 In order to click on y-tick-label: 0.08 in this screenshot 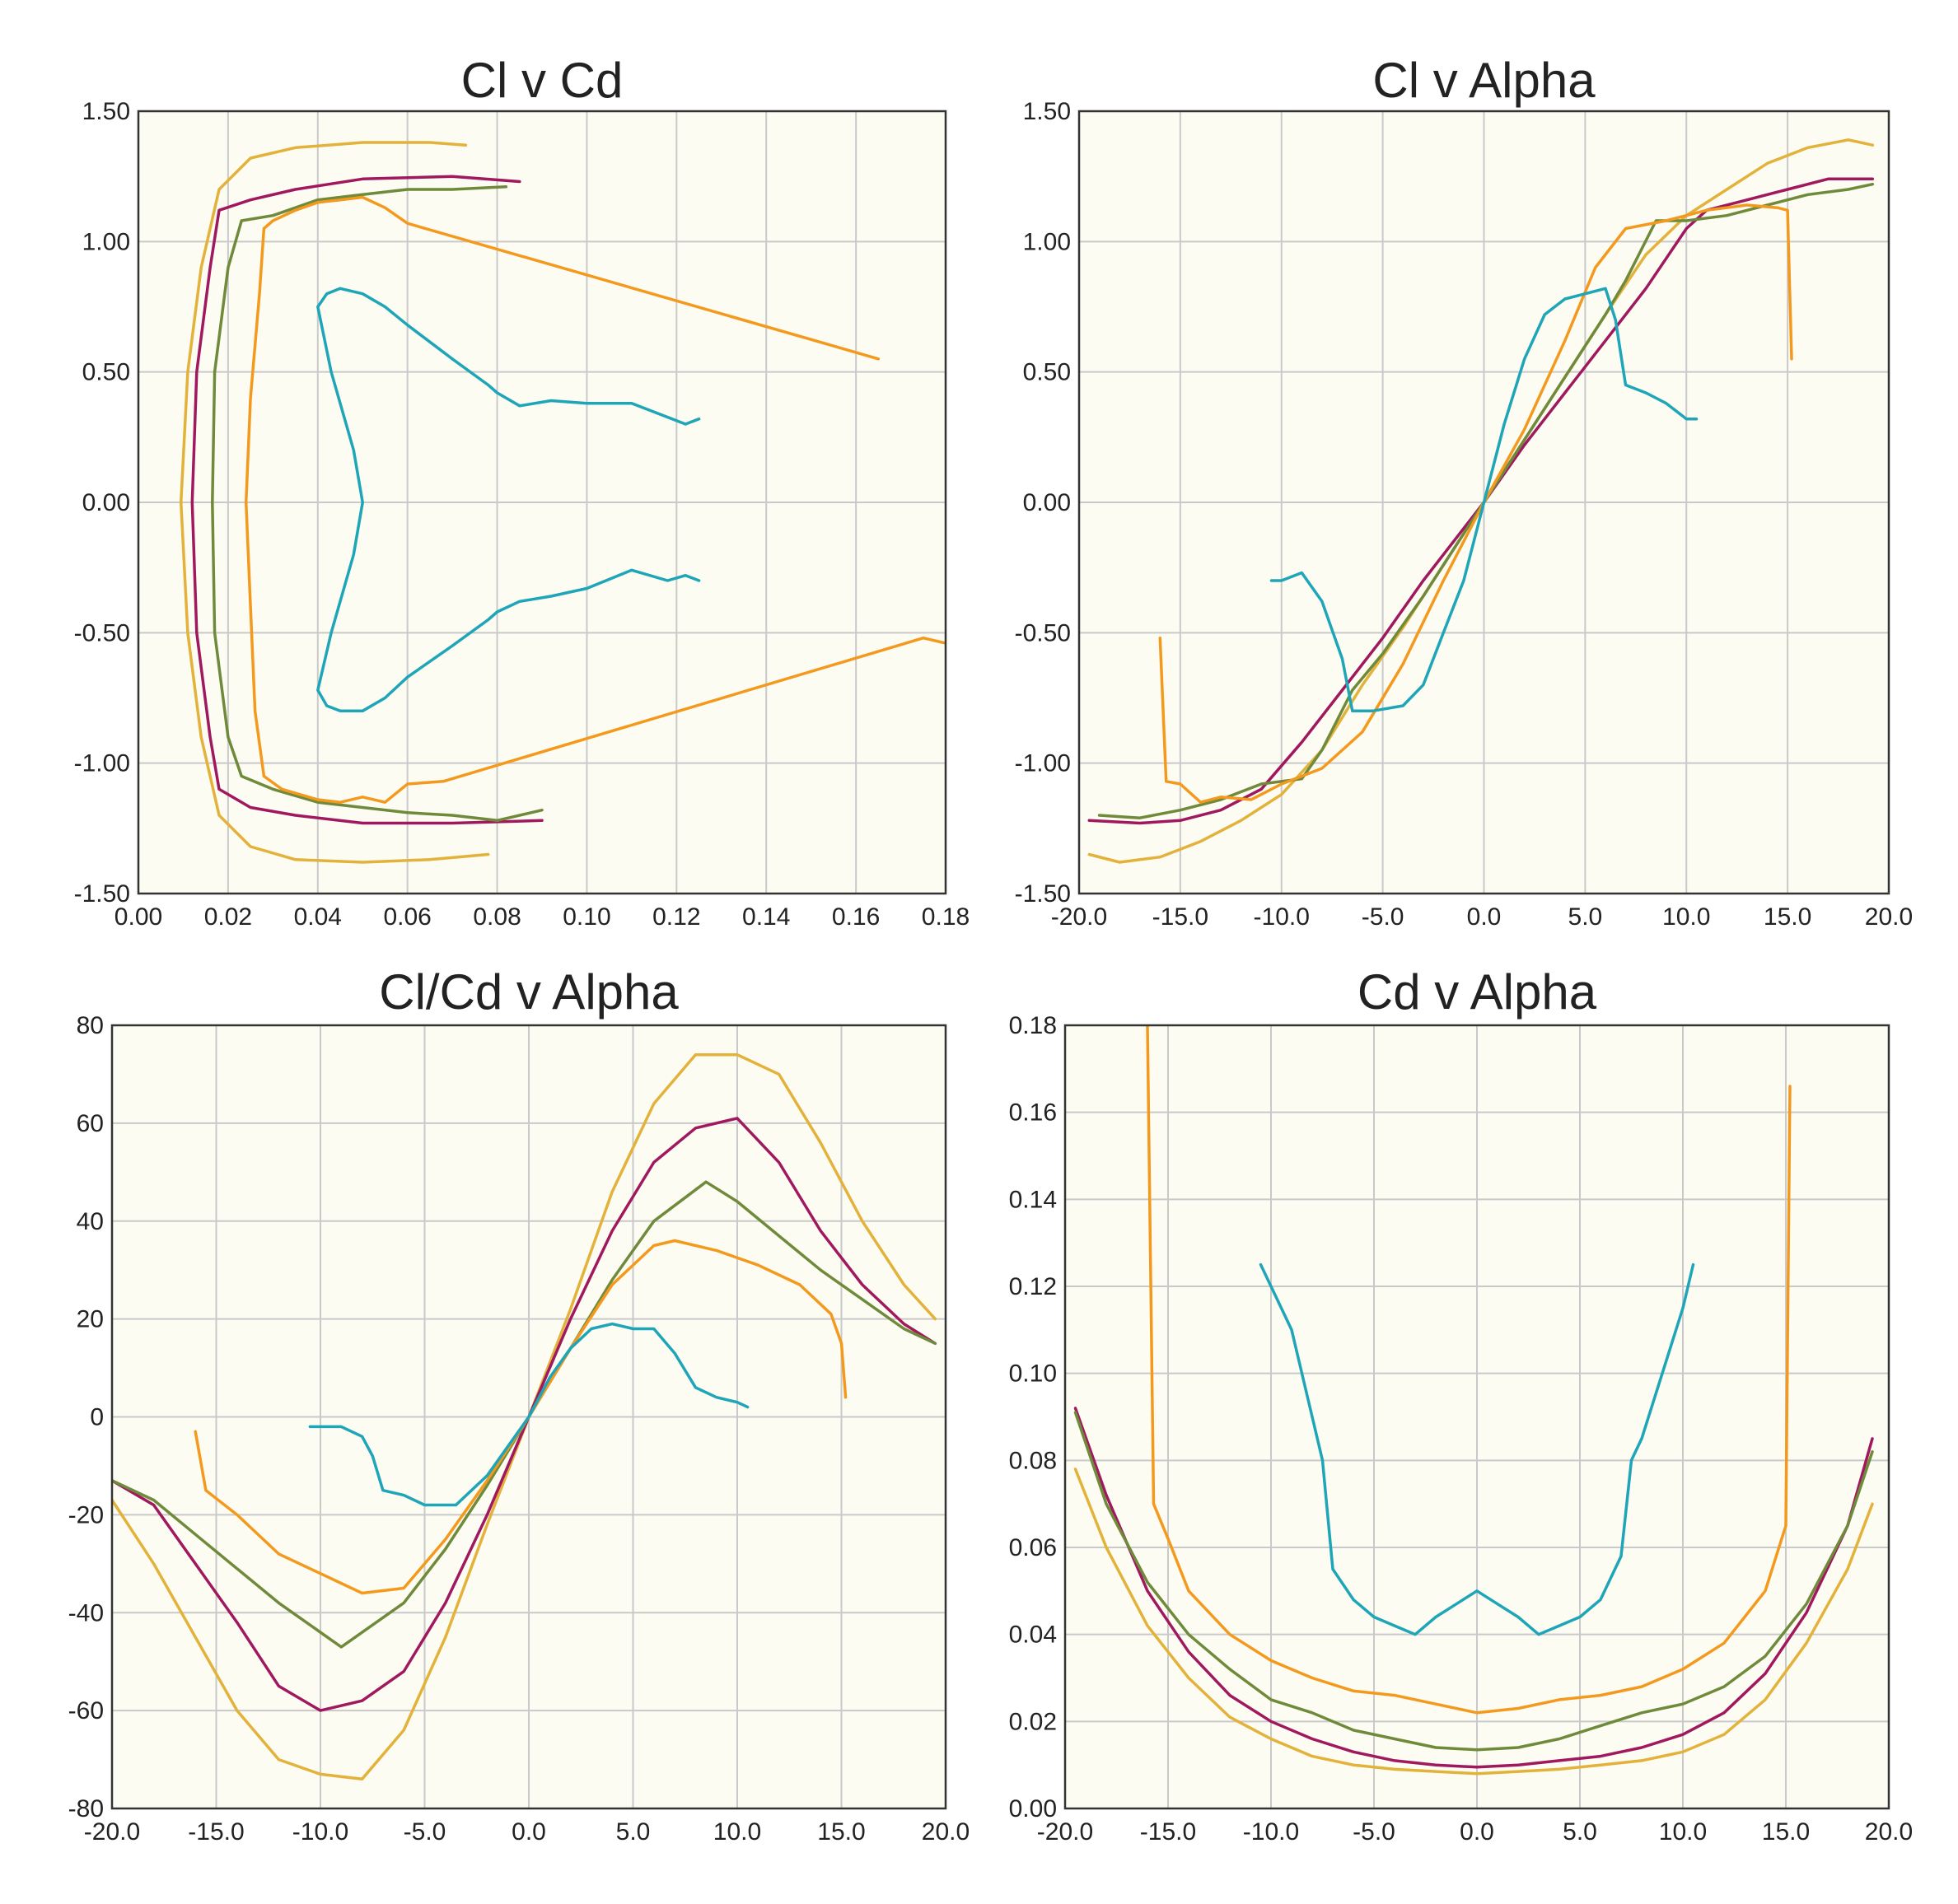, I will do `click(1033, 1460)`.